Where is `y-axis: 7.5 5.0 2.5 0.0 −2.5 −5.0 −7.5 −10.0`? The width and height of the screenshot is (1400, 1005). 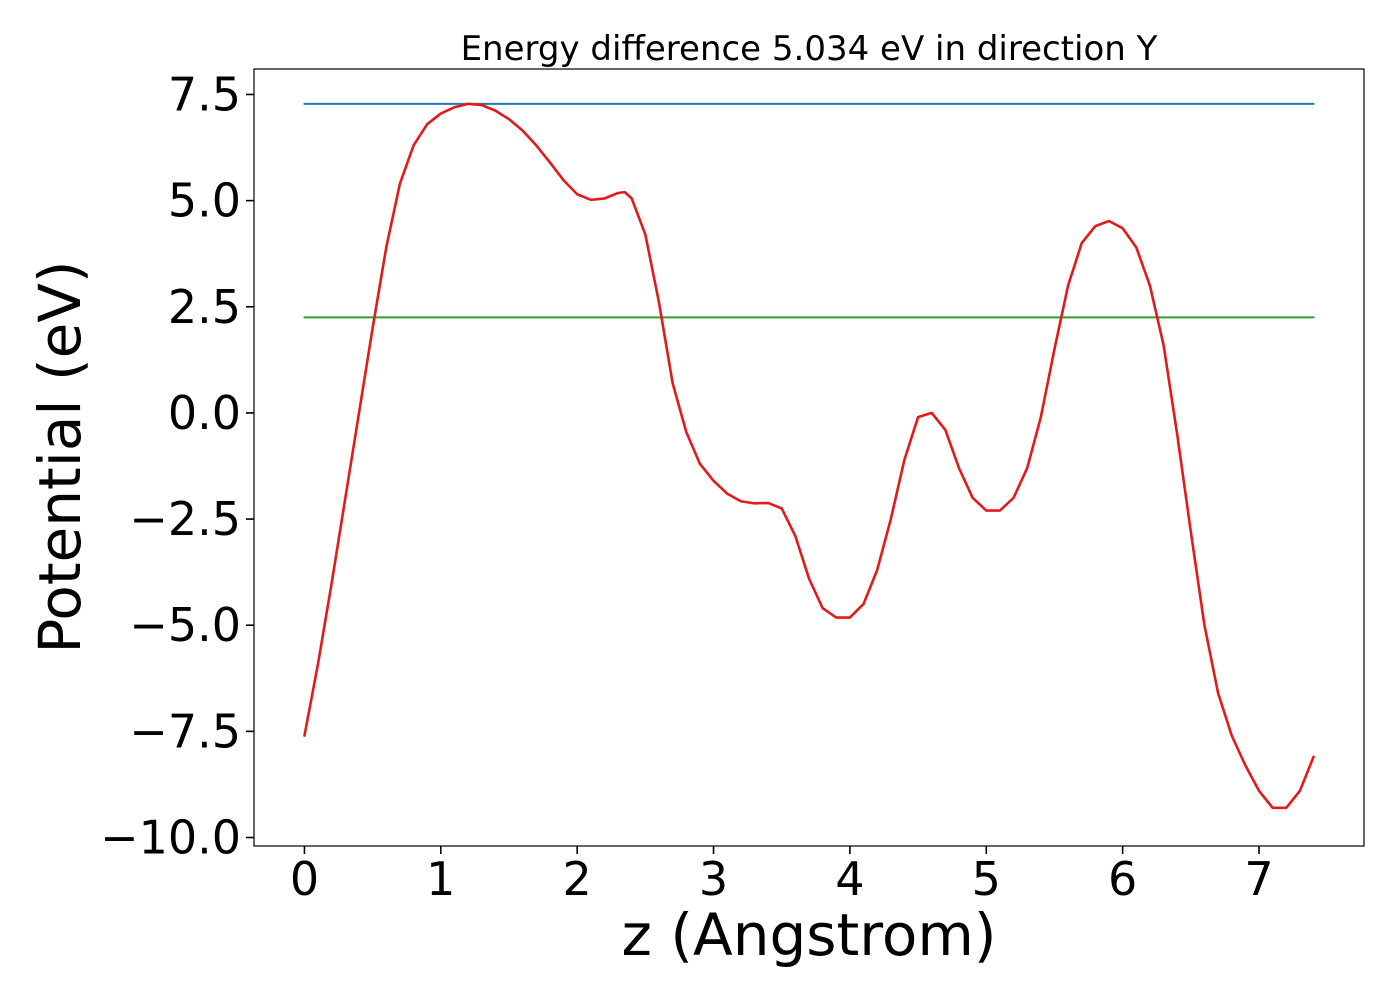 y-axis: 7.5 5.0 2.5 0.0 −2.5 −5.0 −7.5 −10.0 is located at coordinates (177, 466).